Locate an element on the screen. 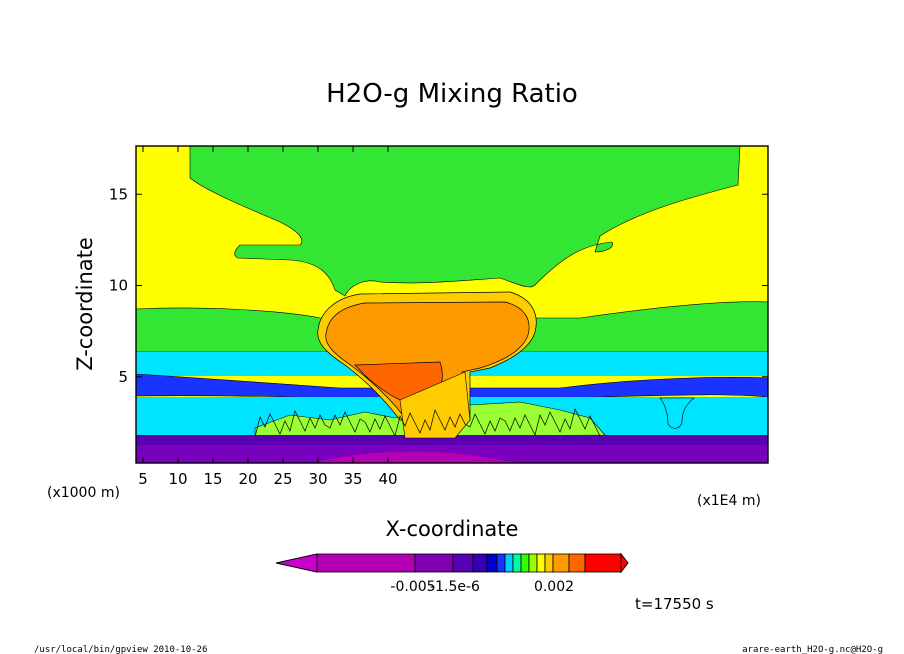  right-plume is located at coordinates (677, 413).